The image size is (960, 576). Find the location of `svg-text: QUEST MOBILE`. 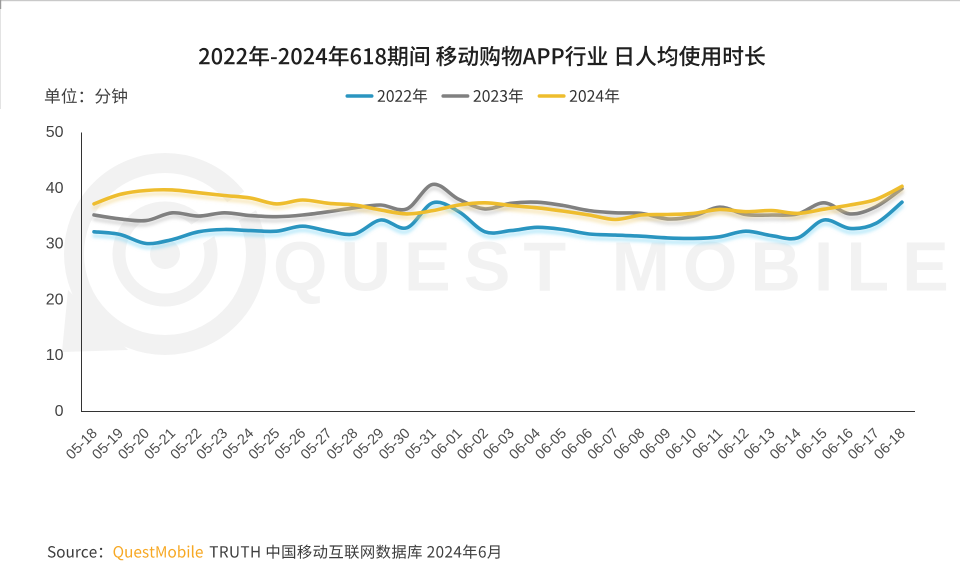

svg-text: QUEST MOBILE is located at coordinates (616, 267).